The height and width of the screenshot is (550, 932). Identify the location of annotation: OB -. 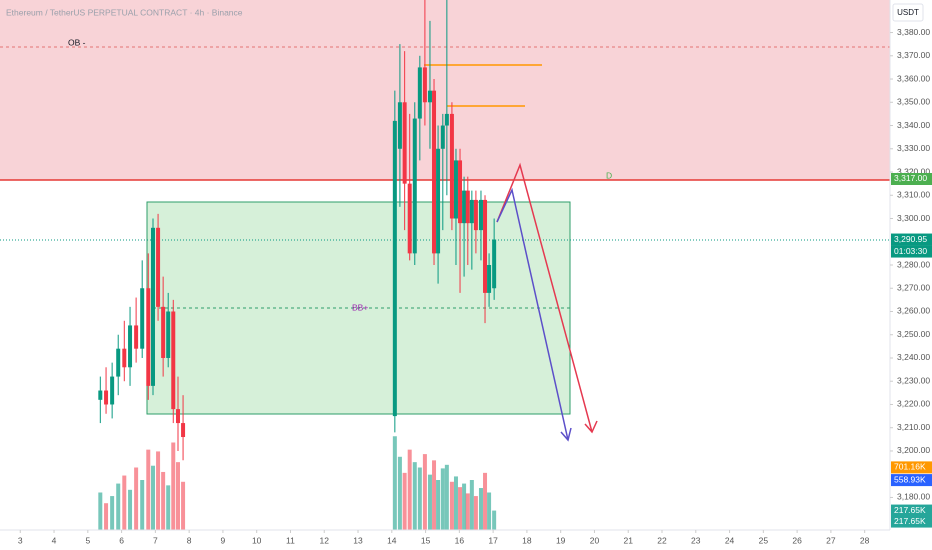
(77, 42).